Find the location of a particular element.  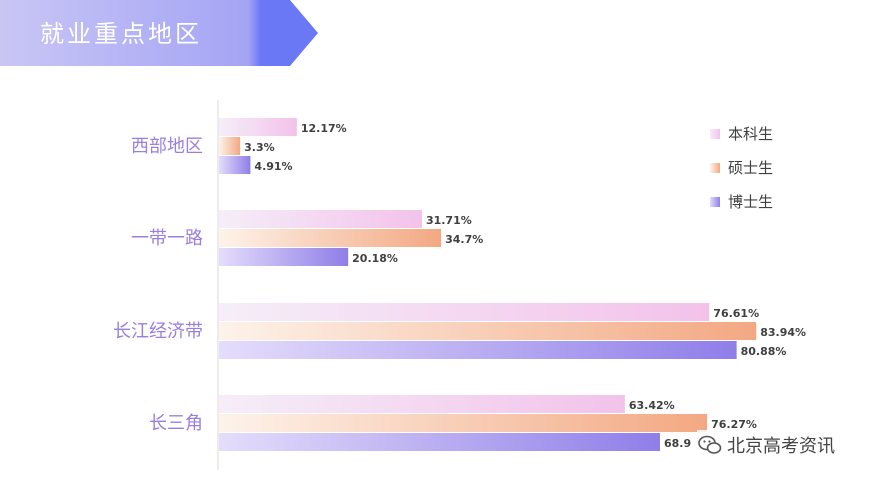

data-label: 80.88% is located at coordinates (764, 351).